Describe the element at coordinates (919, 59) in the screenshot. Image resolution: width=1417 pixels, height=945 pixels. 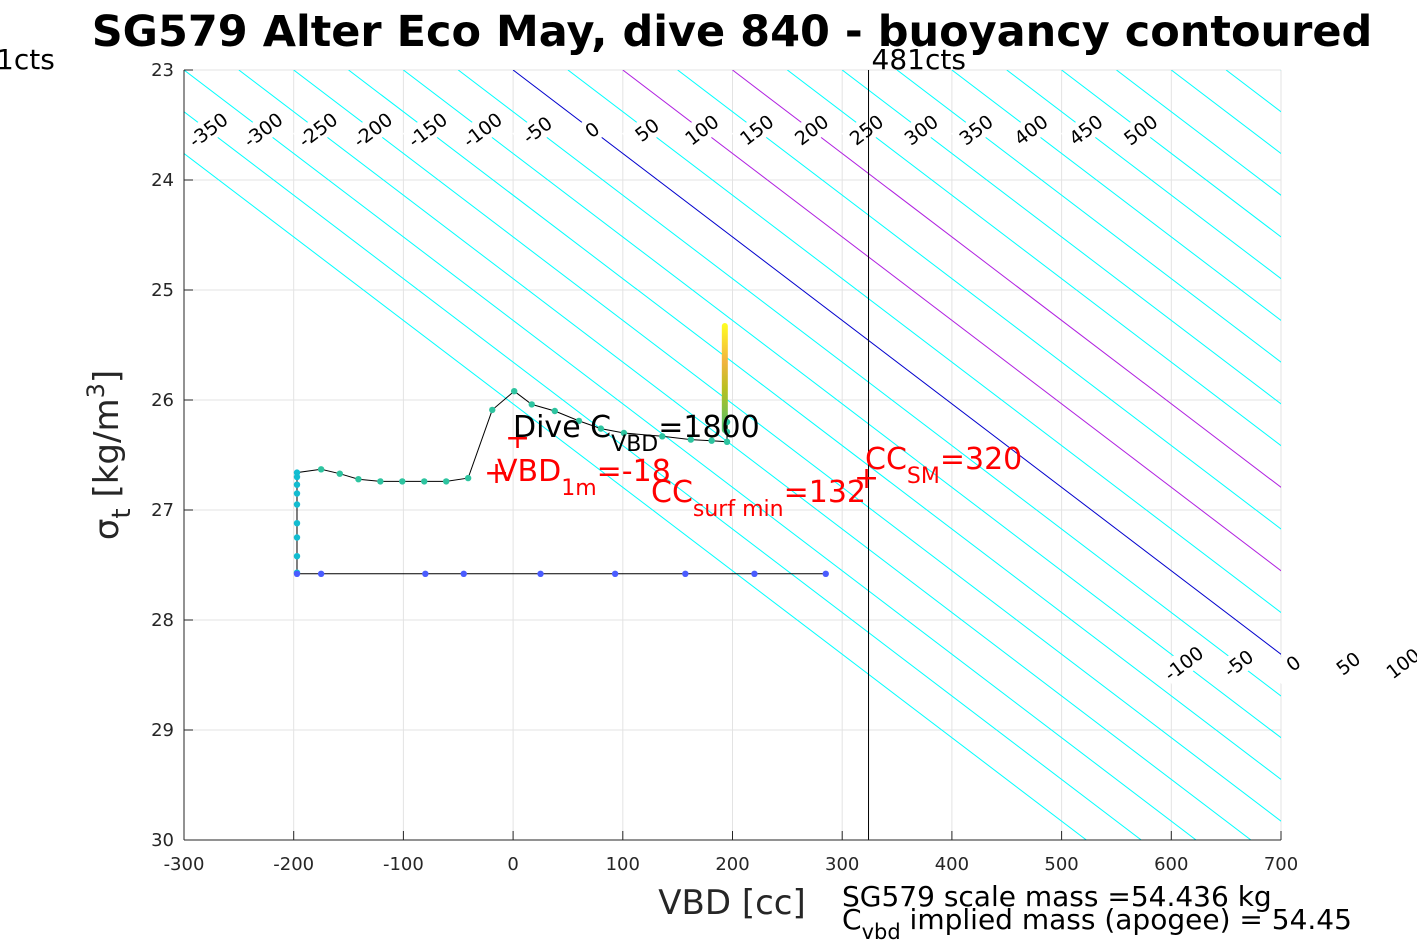
I see `vbd-limit-right-label: 481cts` at that location.